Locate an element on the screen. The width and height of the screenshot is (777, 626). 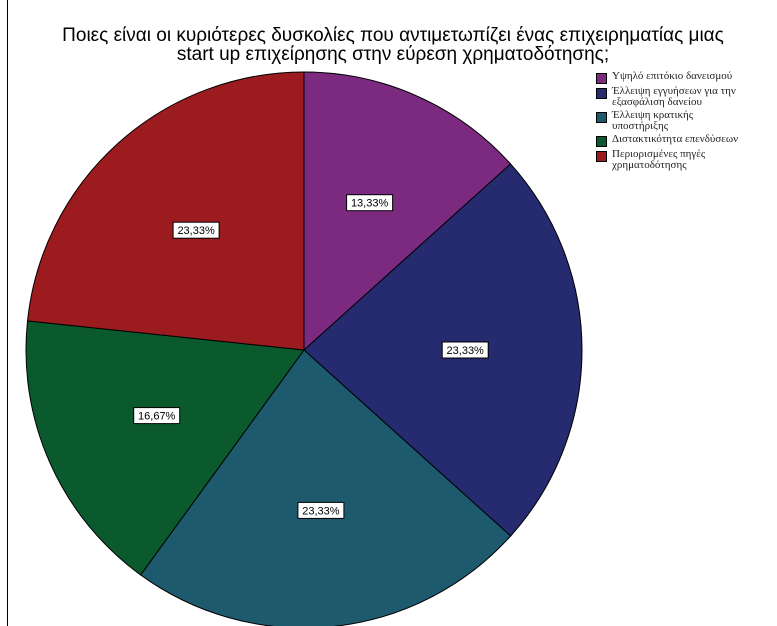
legend-label: Περιορισμένες πηγές χρηματοδότησης is located at coordinates (658, 160).